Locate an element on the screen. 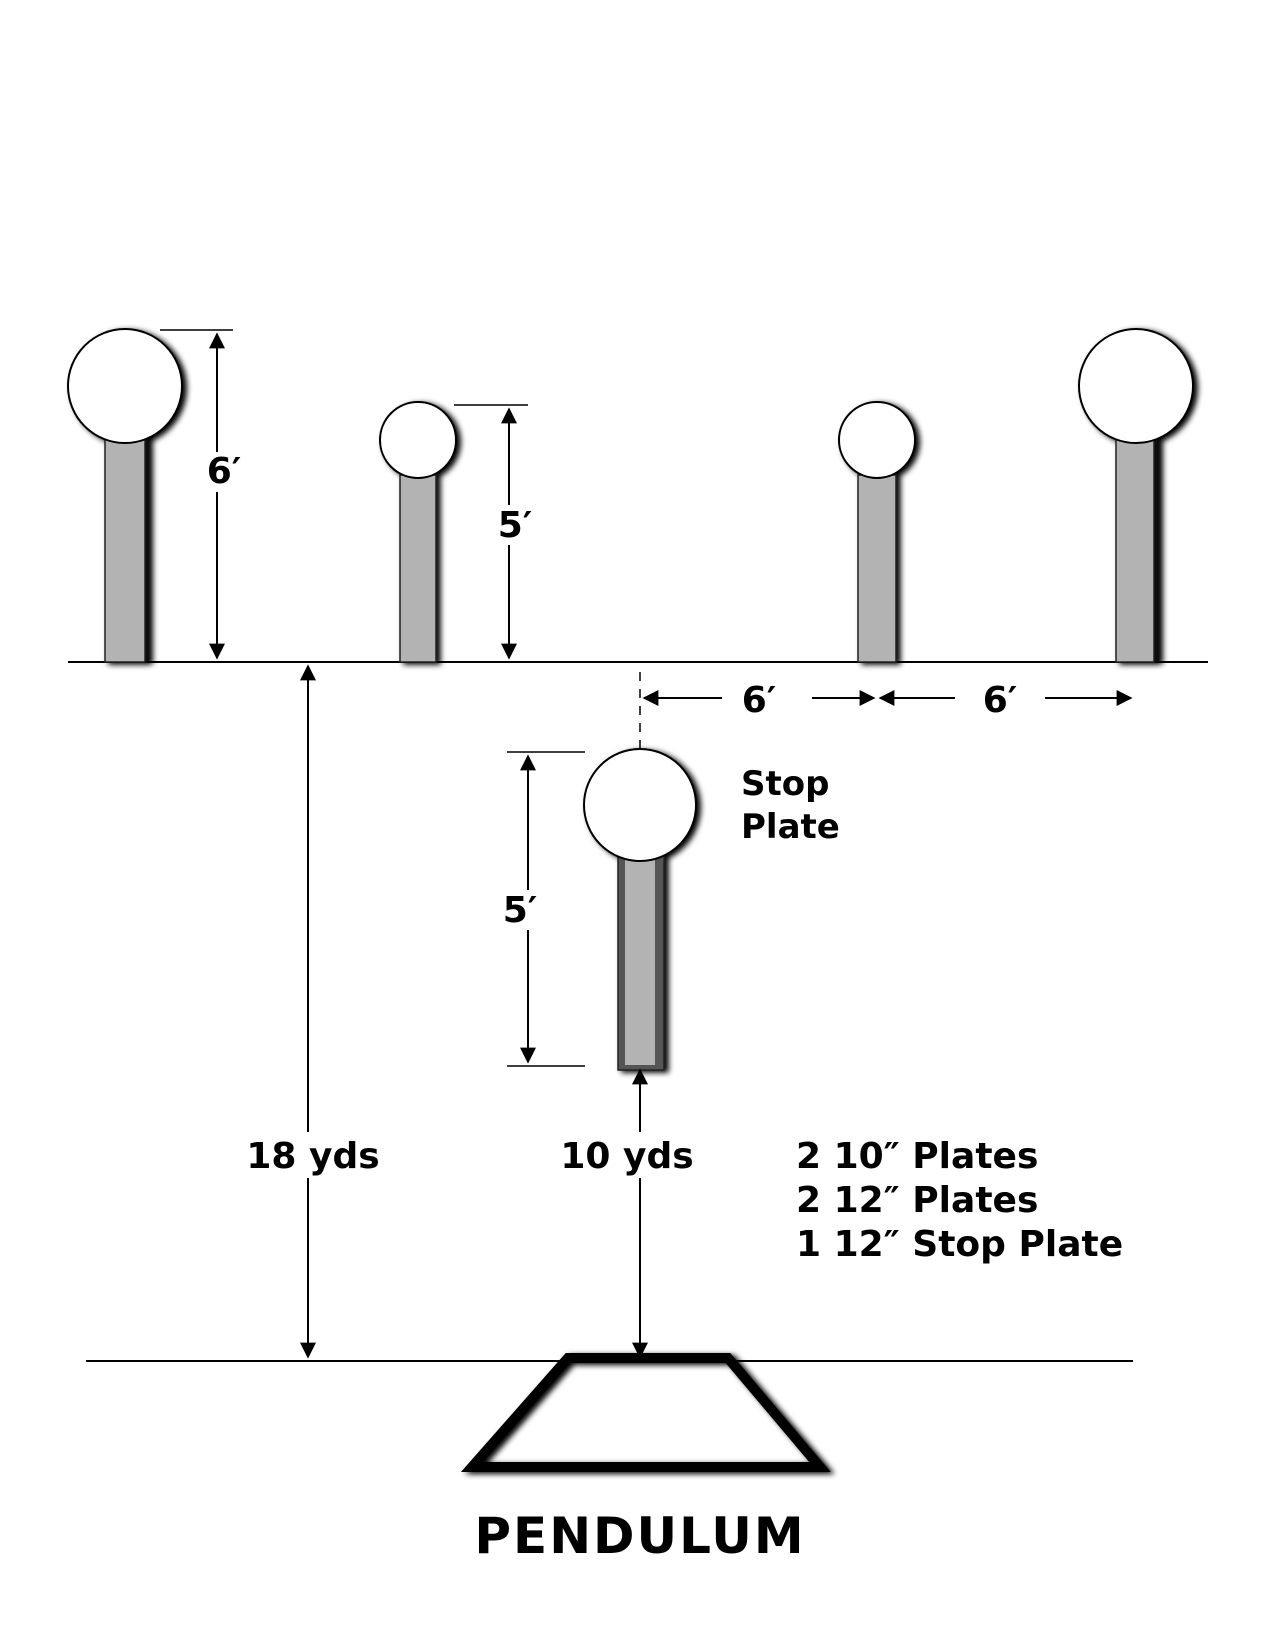 The width and height of the screenshot is (1275, 1650). equipment-list-item: 2 10″ Plates is located at coordinates (917, 1156).